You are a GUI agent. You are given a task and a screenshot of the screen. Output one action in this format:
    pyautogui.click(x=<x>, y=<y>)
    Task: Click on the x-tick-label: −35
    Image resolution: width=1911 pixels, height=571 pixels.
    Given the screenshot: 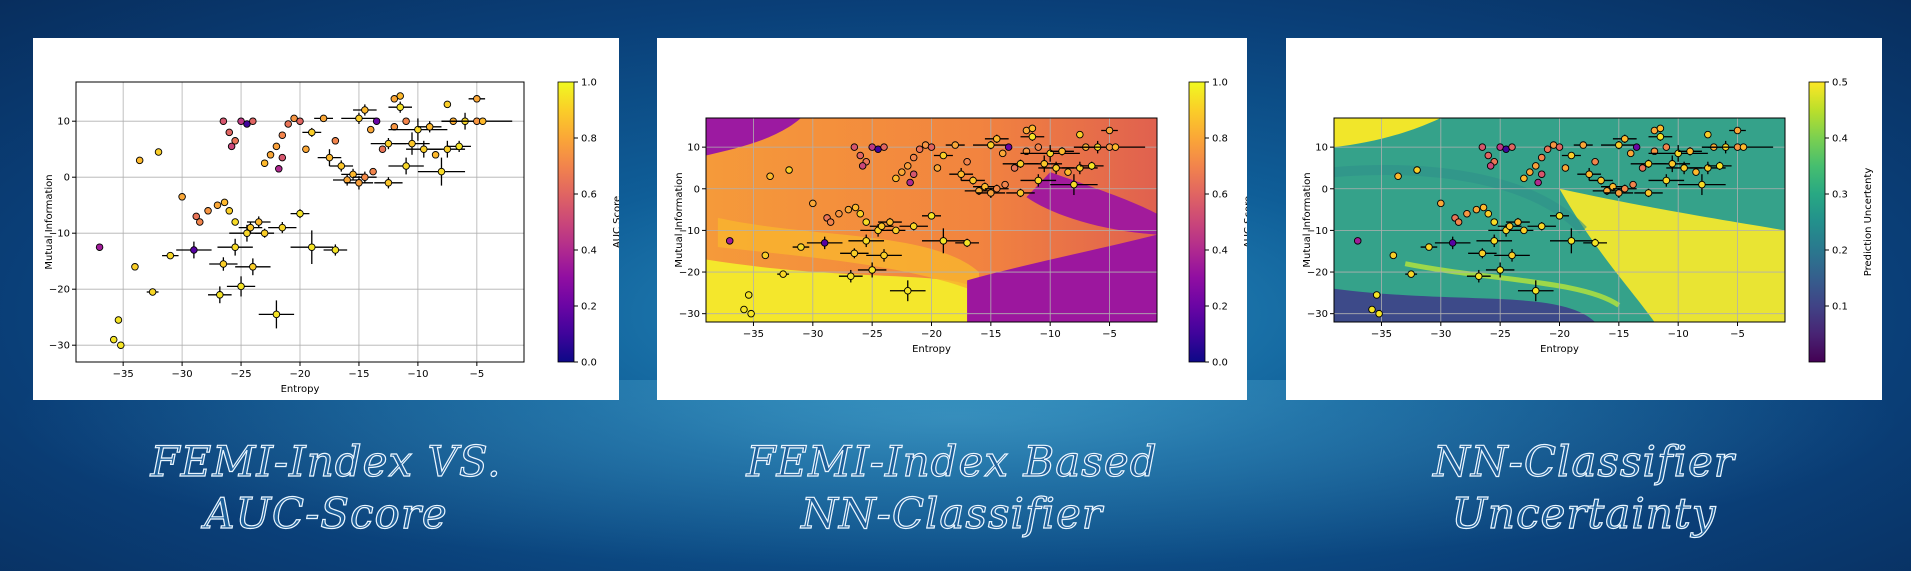 What is the action you would take?
    pyautogui.click(x=753, y=334)
    